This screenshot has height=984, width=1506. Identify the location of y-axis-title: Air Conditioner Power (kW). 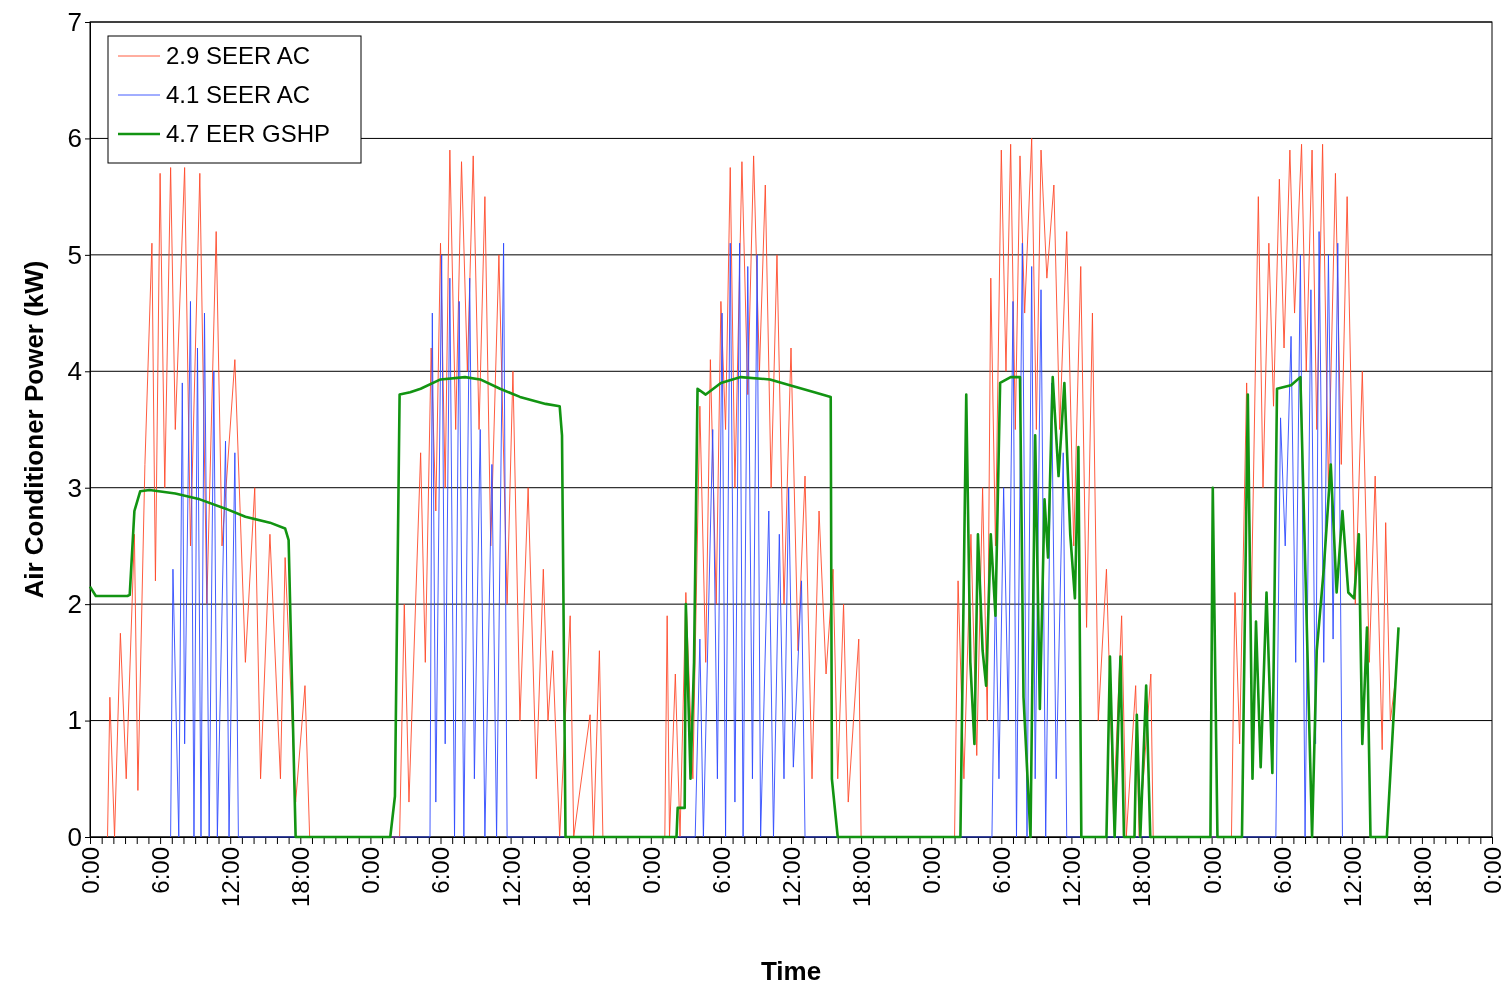
(34, 429).